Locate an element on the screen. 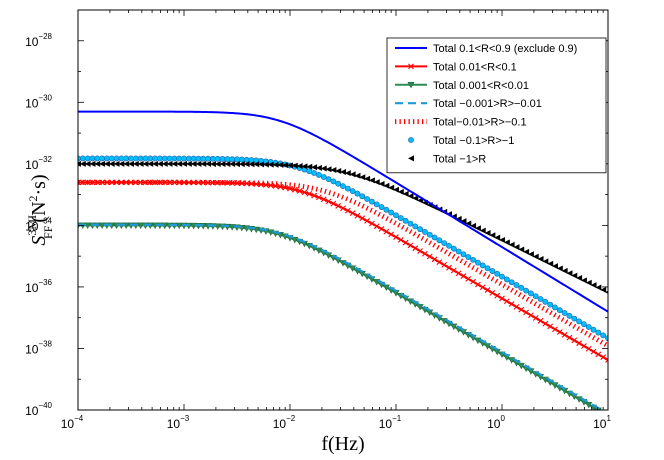 The height and width of the screenshot is (460, 664). legend-entry-2: Total 0.01<R<0.1 is located at coordinates (456, 67).